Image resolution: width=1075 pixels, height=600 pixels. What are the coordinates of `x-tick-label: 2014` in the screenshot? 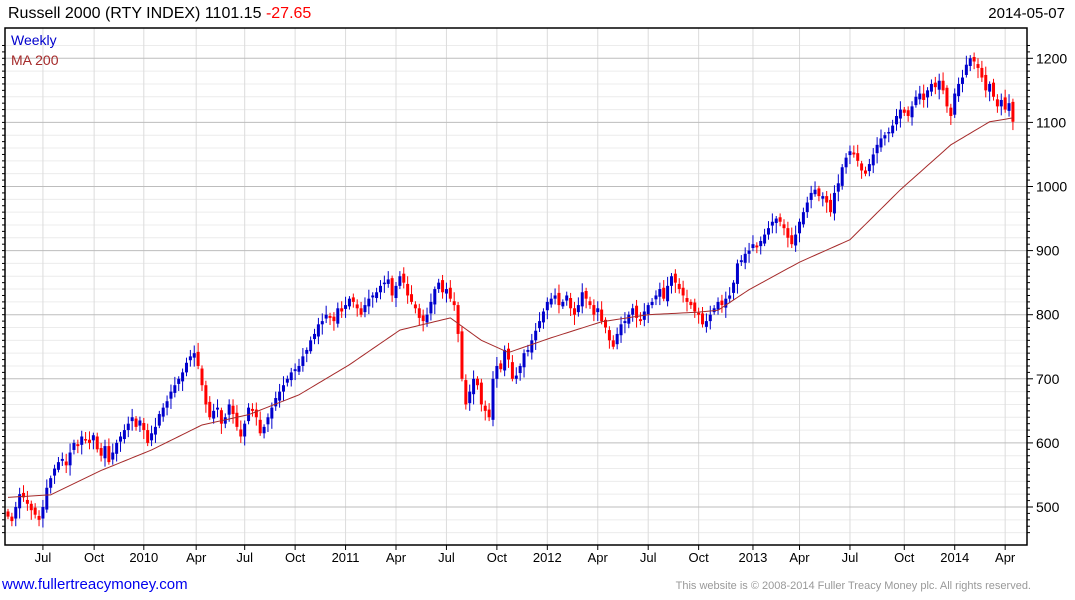 It's located at (954, 557).